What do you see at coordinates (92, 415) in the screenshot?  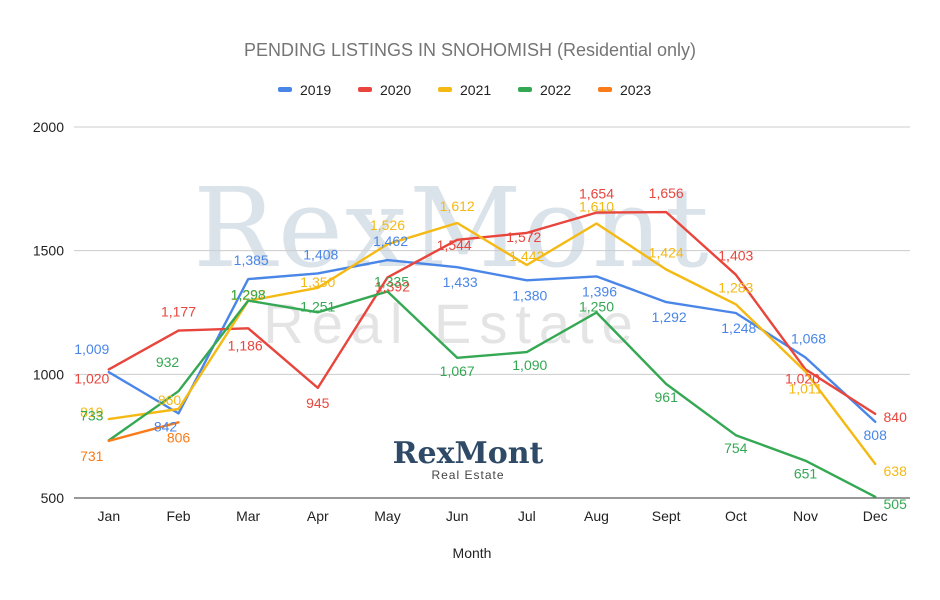 I see `data-label: 733` at bounding box center [92, 415].